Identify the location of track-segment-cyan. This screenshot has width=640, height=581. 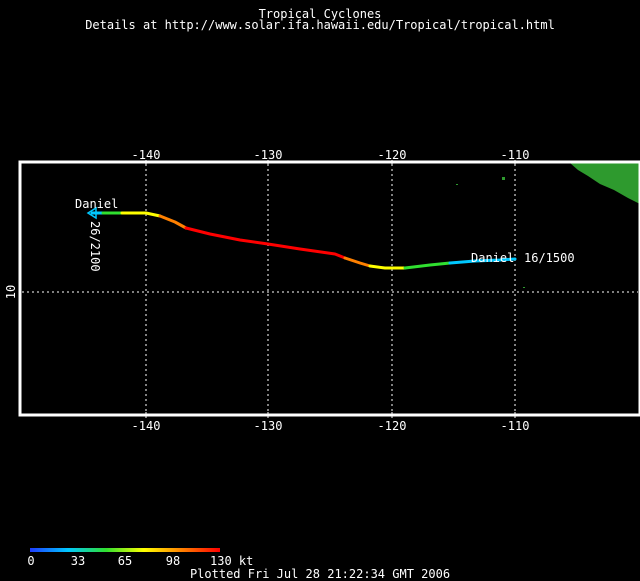
(482, 261).